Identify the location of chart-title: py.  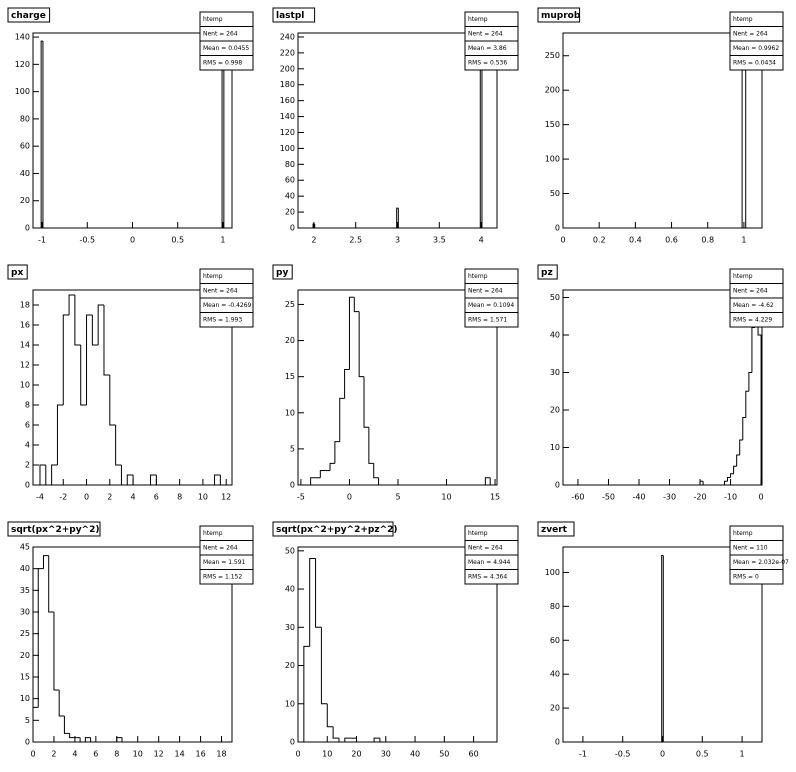
(282, 273).